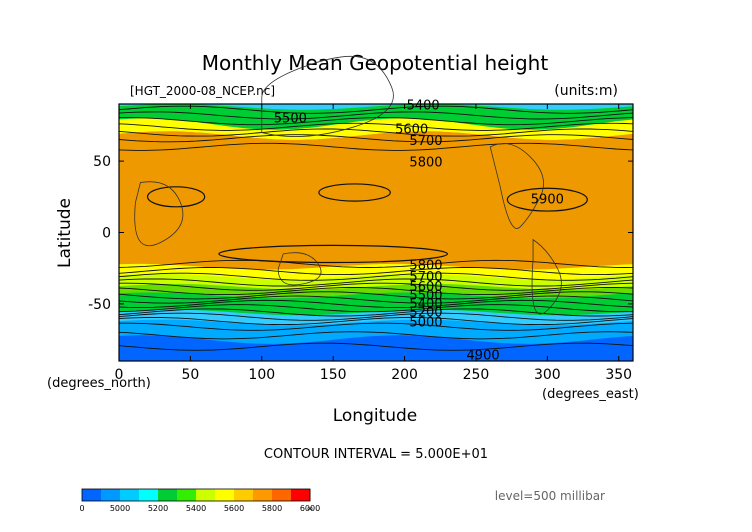  What do you see at coordinates (375, 63) in the screenshot?
I see `chart-title: Monthly Mean Geopotential height` at bounding box center [375, 63].